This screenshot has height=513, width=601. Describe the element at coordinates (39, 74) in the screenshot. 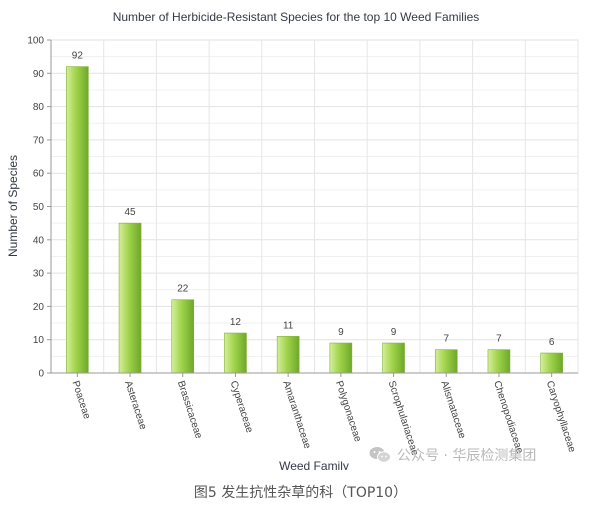

I see `y-tick-label: 90` at that location.